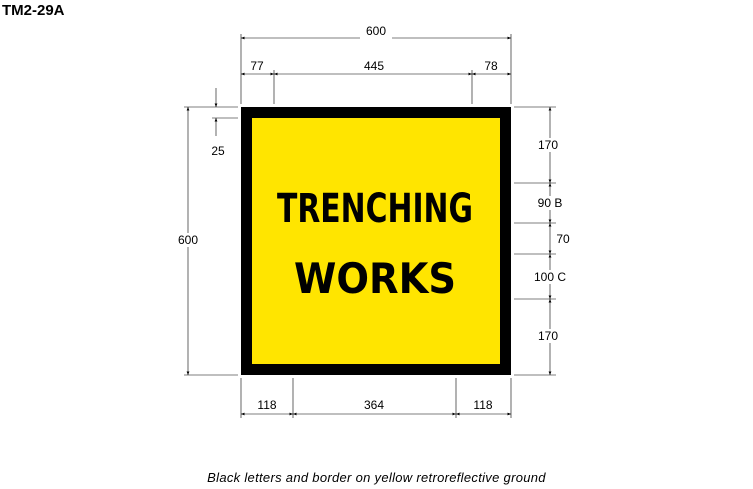 The height and width of the screenshot is (489, 753). Describe the element at coordinates (266, 405) in the screenshot. I see `dim-bottom-left: 118` at that location.